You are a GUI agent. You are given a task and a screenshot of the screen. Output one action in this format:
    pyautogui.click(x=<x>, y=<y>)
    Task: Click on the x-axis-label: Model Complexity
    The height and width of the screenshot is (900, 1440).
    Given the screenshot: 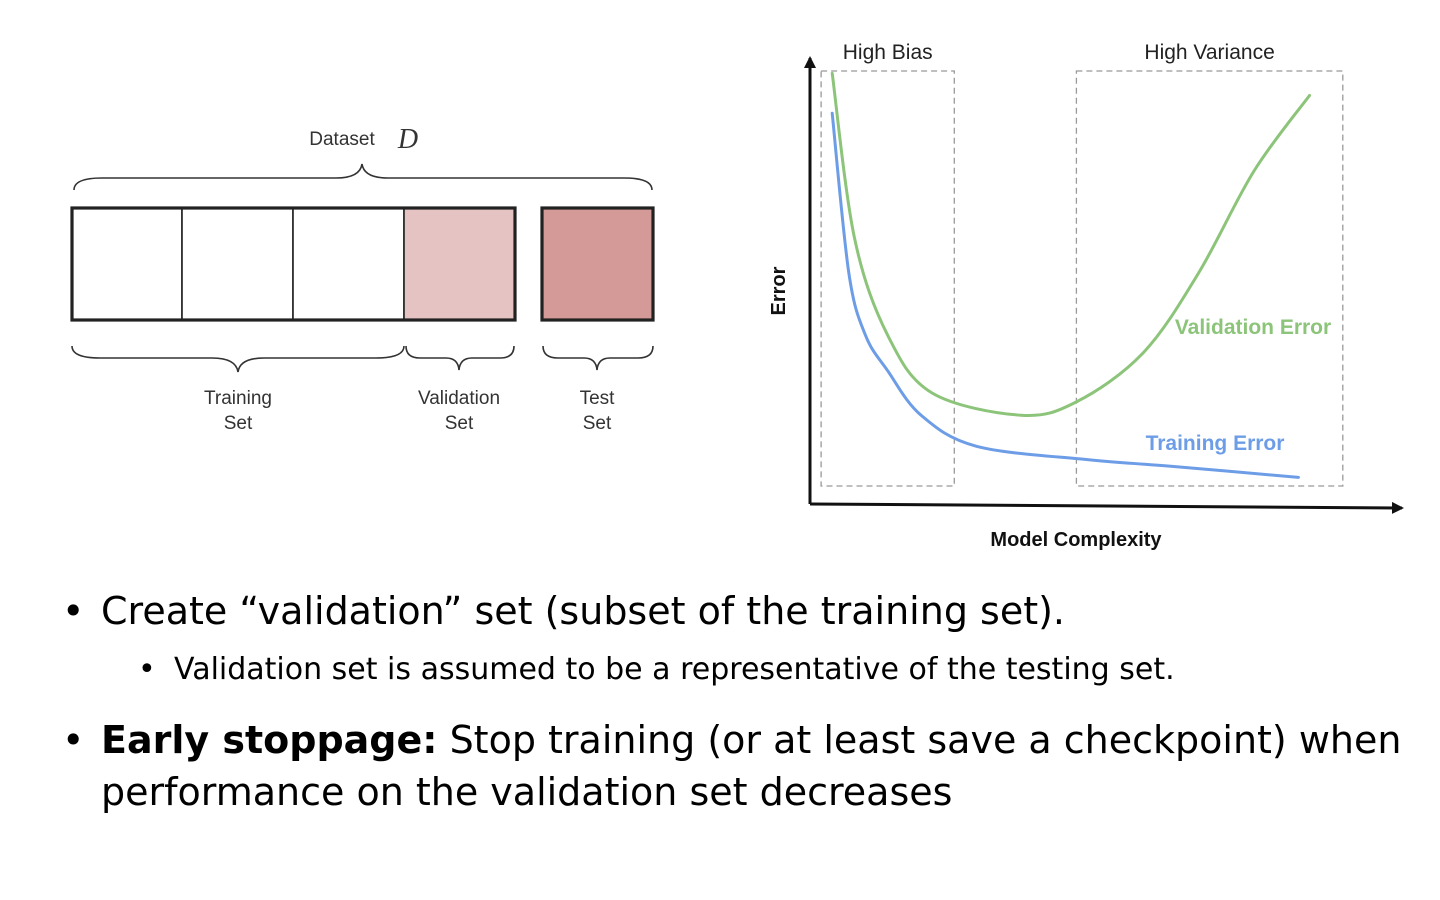 What is the action you would take?
    pyautogui.click(x=1076, y=540)
    